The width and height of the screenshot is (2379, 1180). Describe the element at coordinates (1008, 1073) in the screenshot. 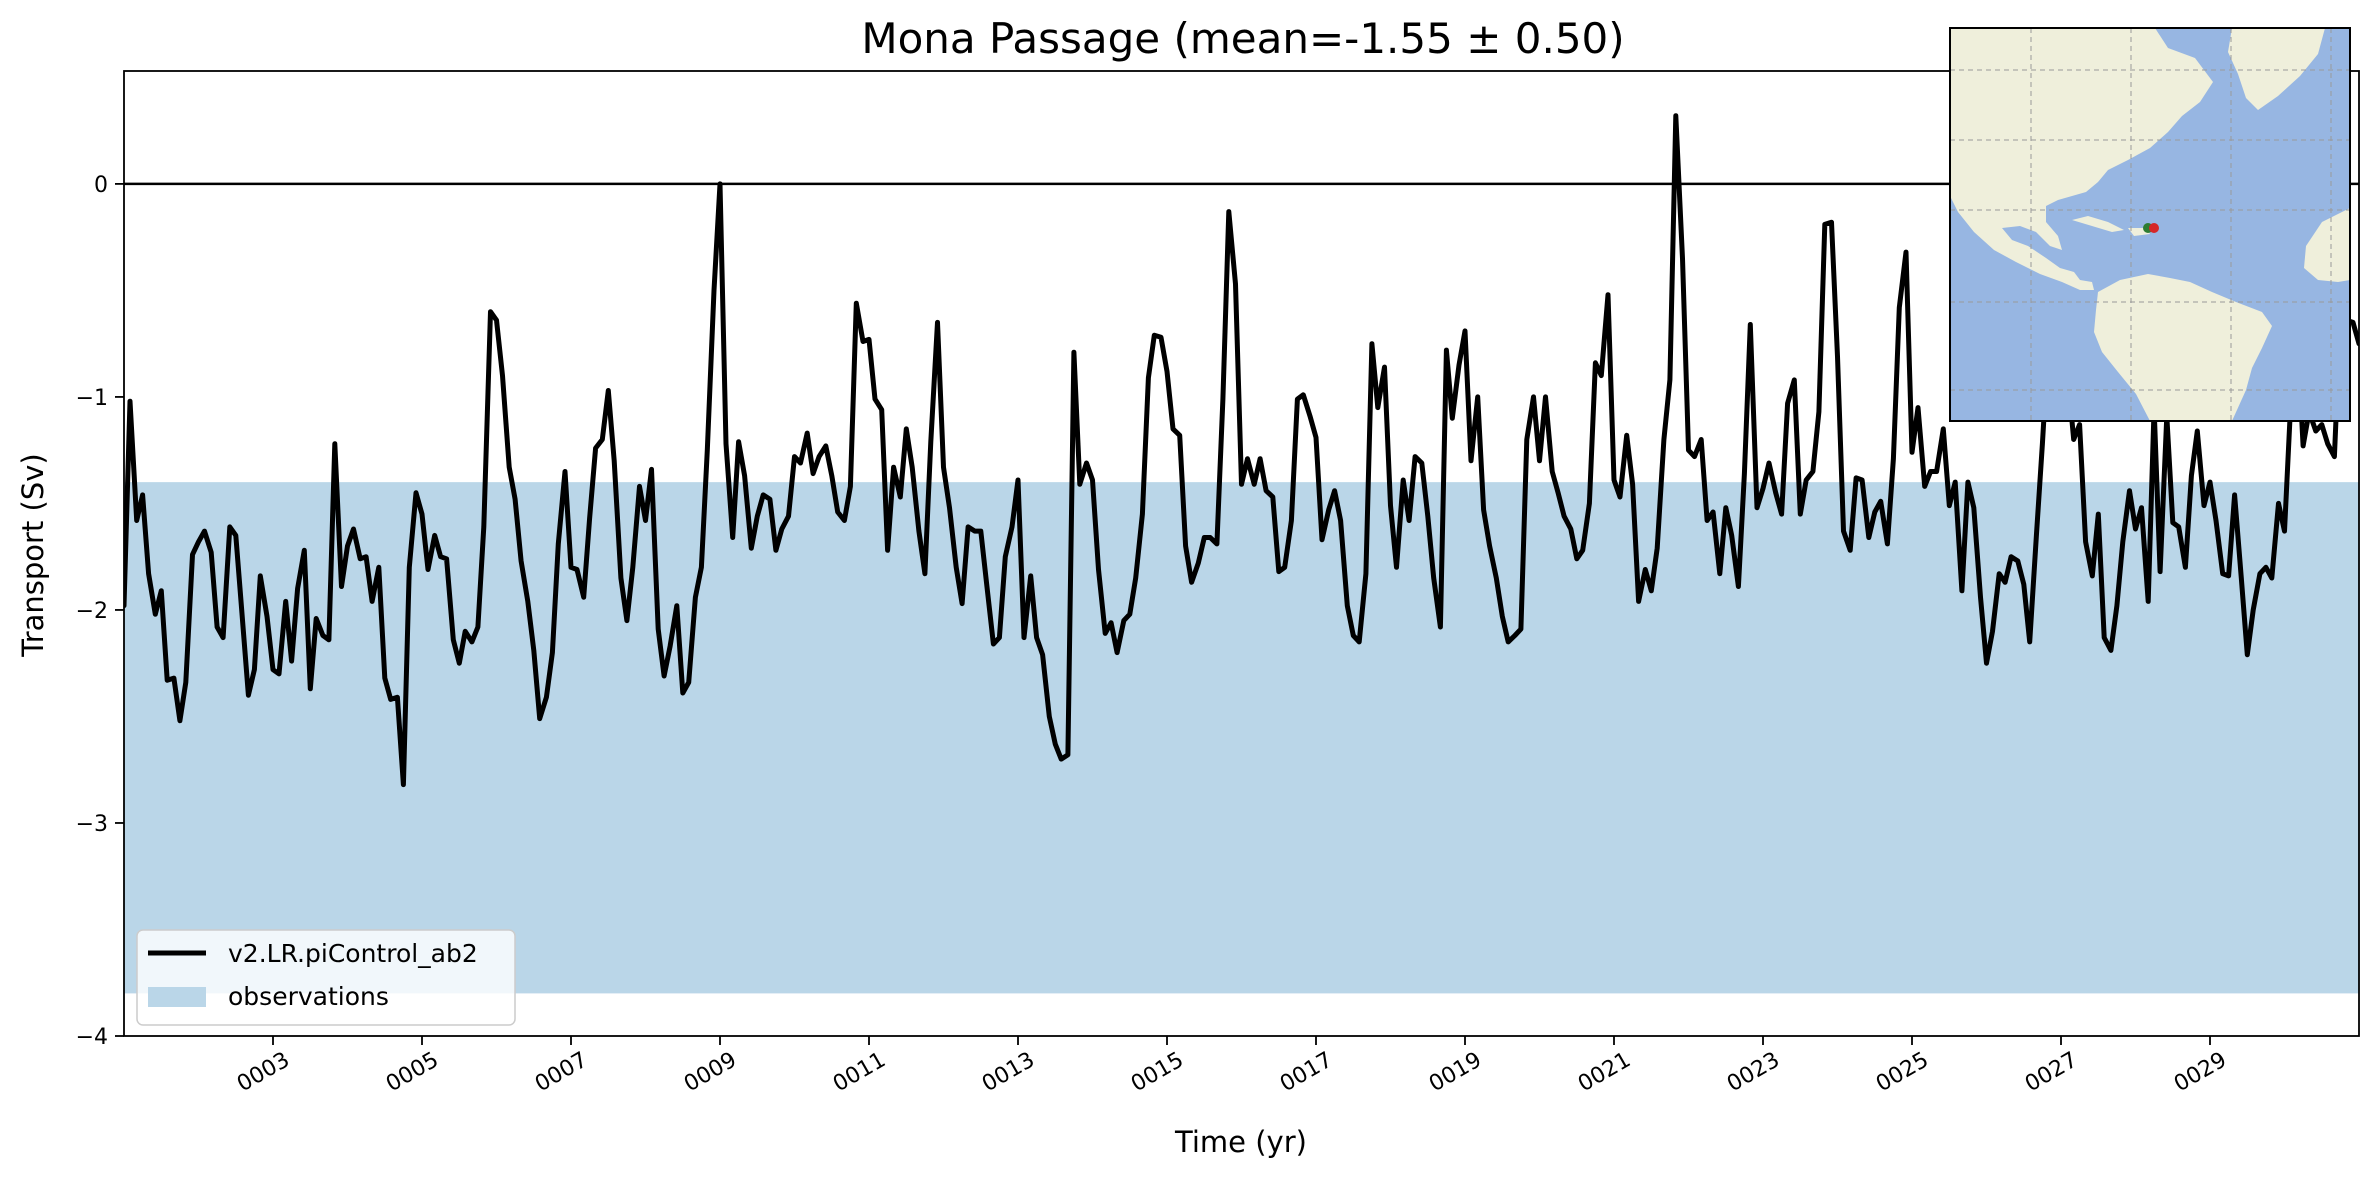

I see `x-tick-label: 0013` at that location.